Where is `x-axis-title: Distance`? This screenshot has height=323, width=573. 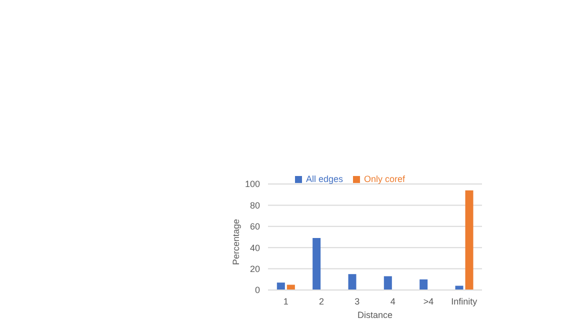 x-axis-title: Distance is located at coordinates (375, 315).